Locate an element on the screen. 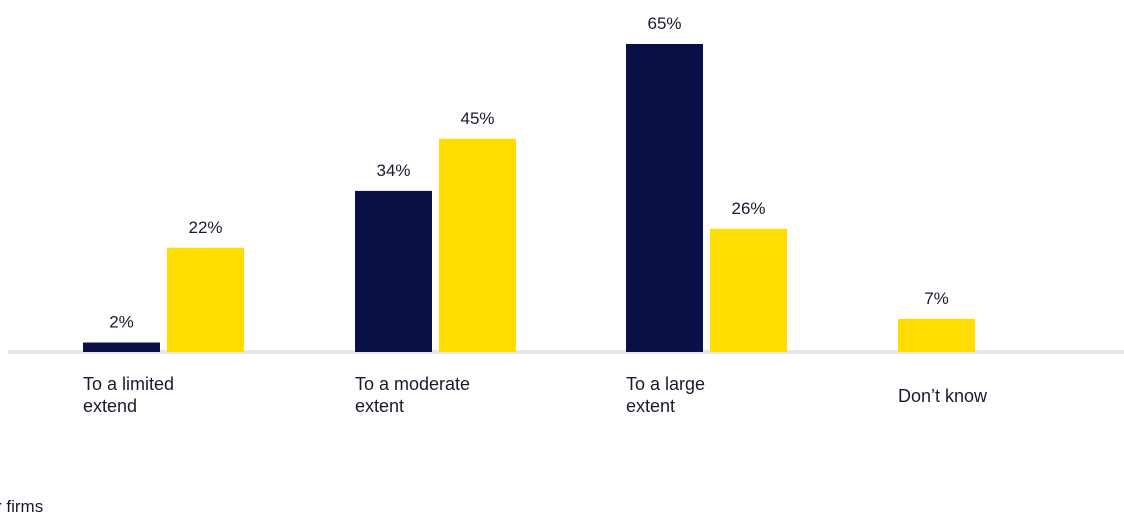 The width and height of the screenshot is (1124, 517). category-label-2: To a moderate extent is located at coordinates (412, 395).